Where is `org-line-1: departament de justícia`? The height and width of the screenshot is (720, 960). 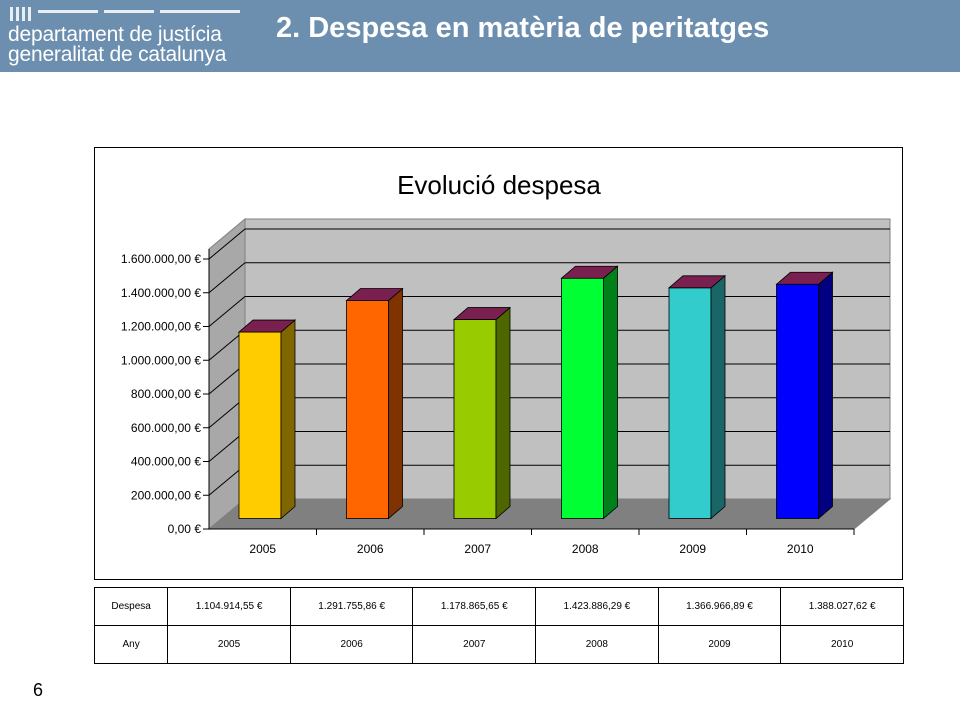 org-line-1: departament de justícia is located at coordinates (115, 34).